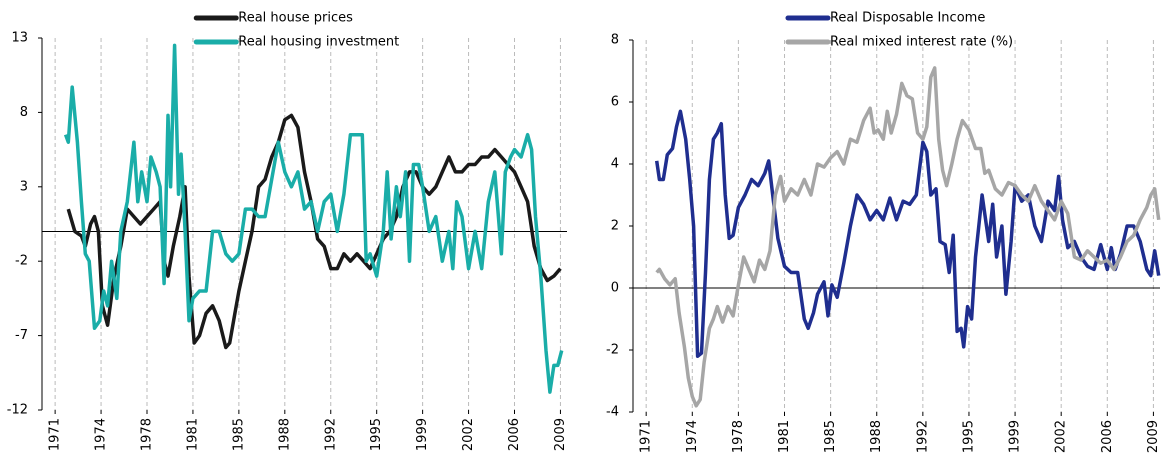  I want to click on legend-label: Real house prices, so click(295, 18).